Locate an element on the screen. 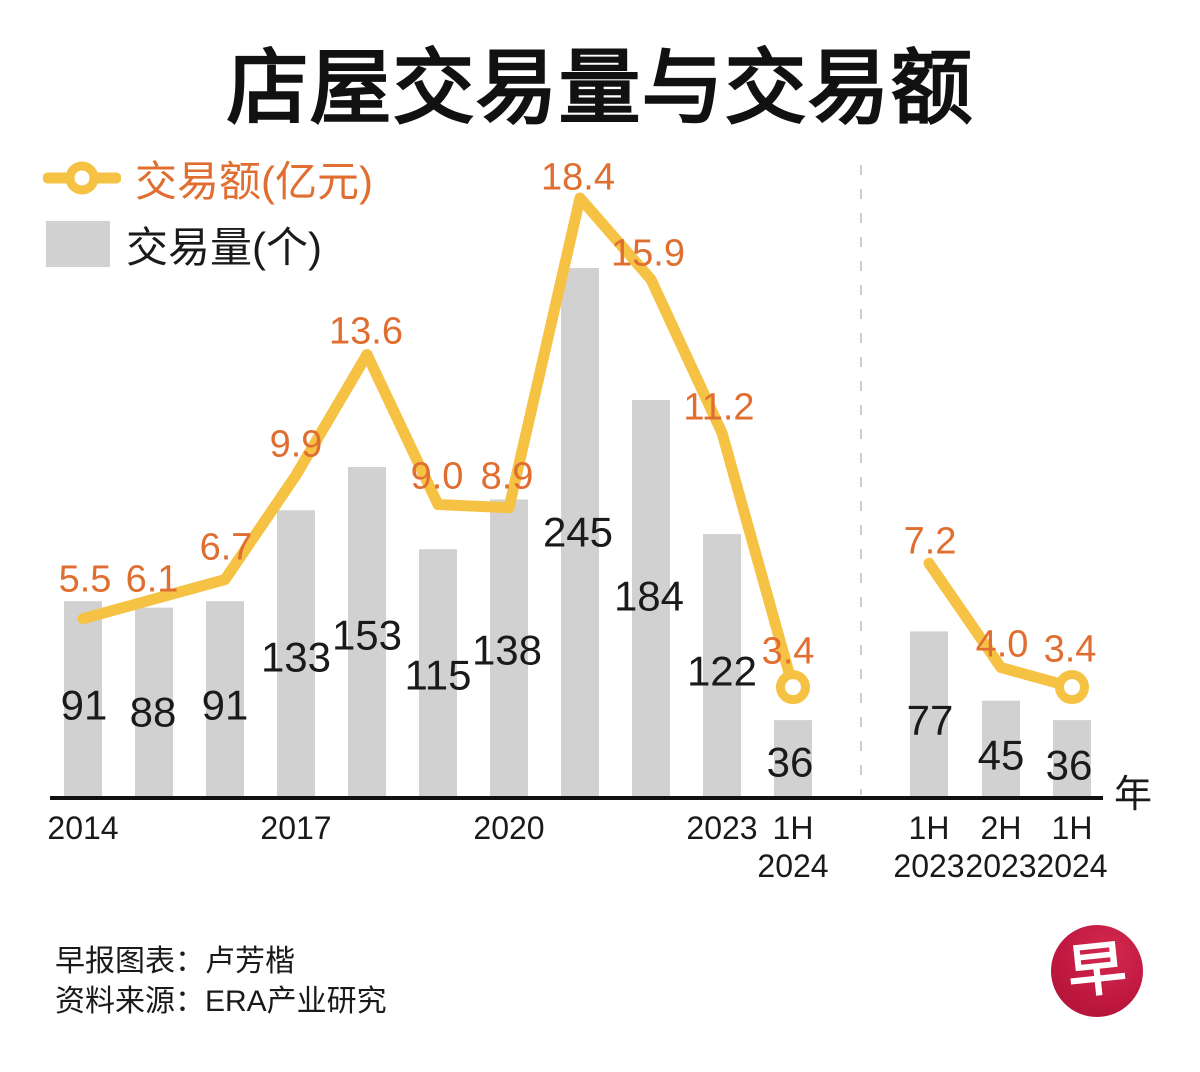  bar-value-label-1H-2023: 77 is located at coordinates (930, 720).